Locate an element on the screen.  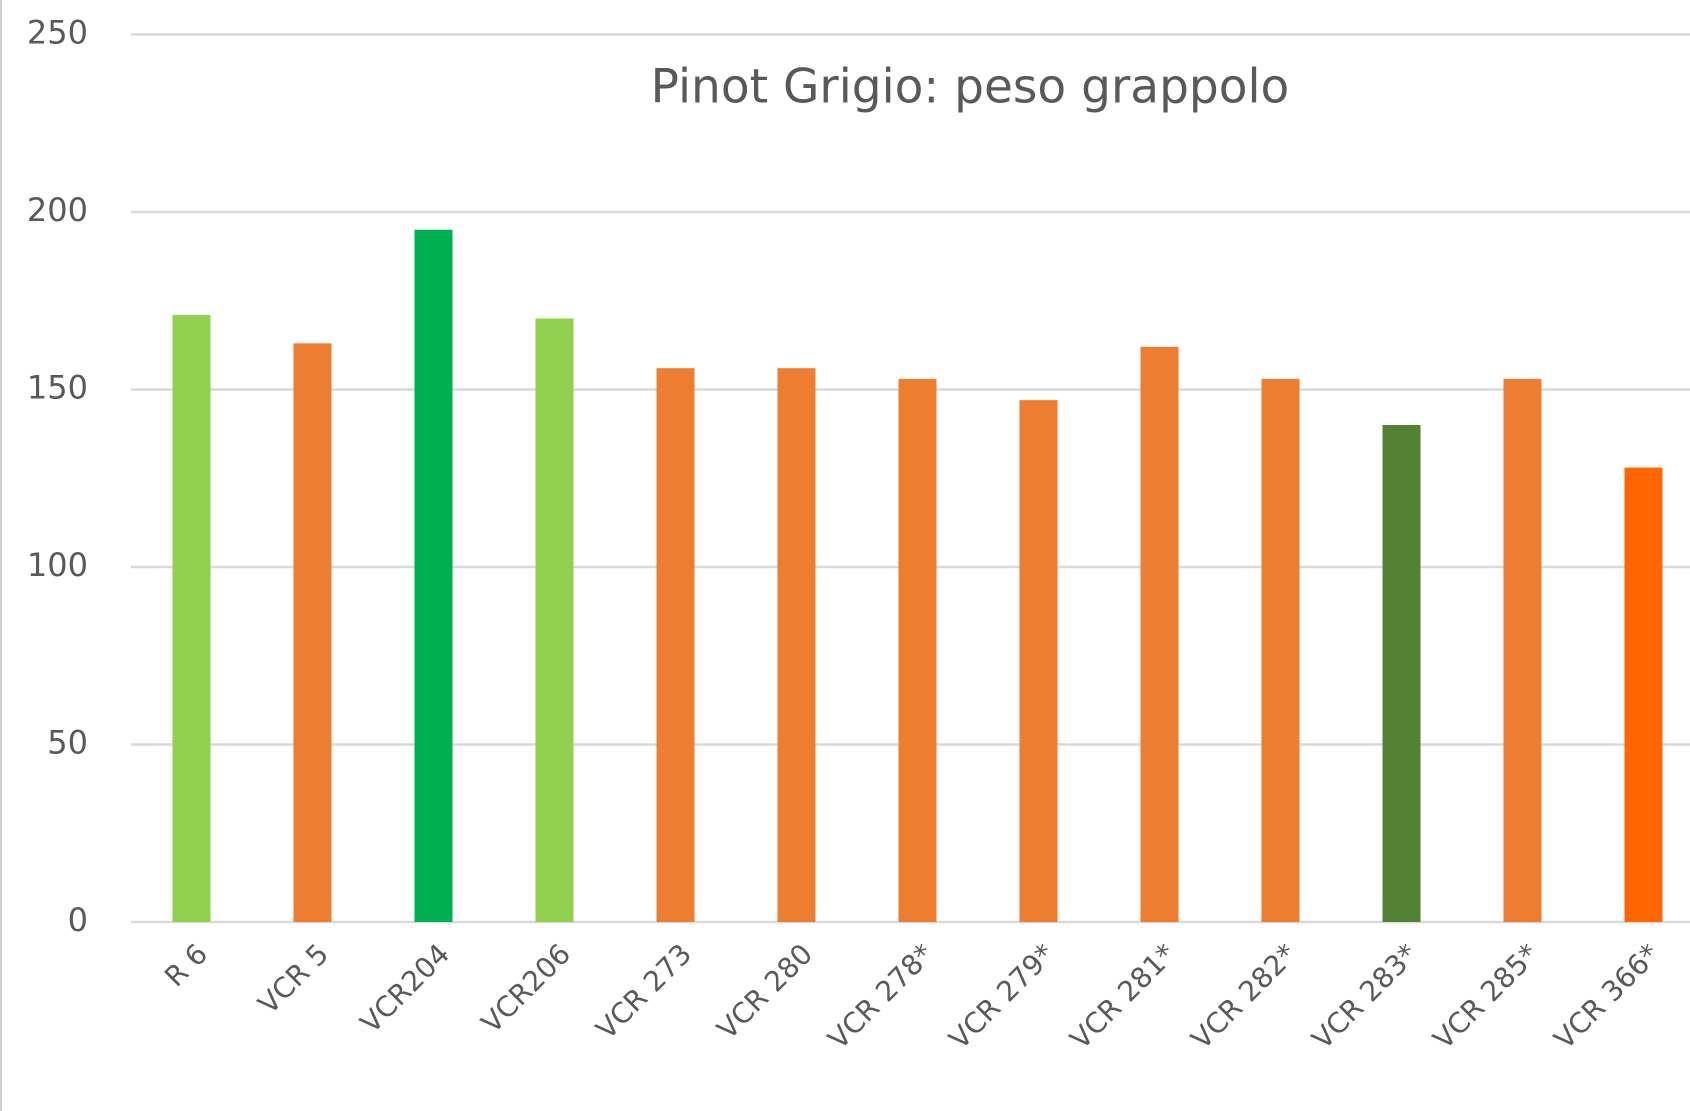
x-tick-label: VCR 5 is located at coordinates (293, 978).